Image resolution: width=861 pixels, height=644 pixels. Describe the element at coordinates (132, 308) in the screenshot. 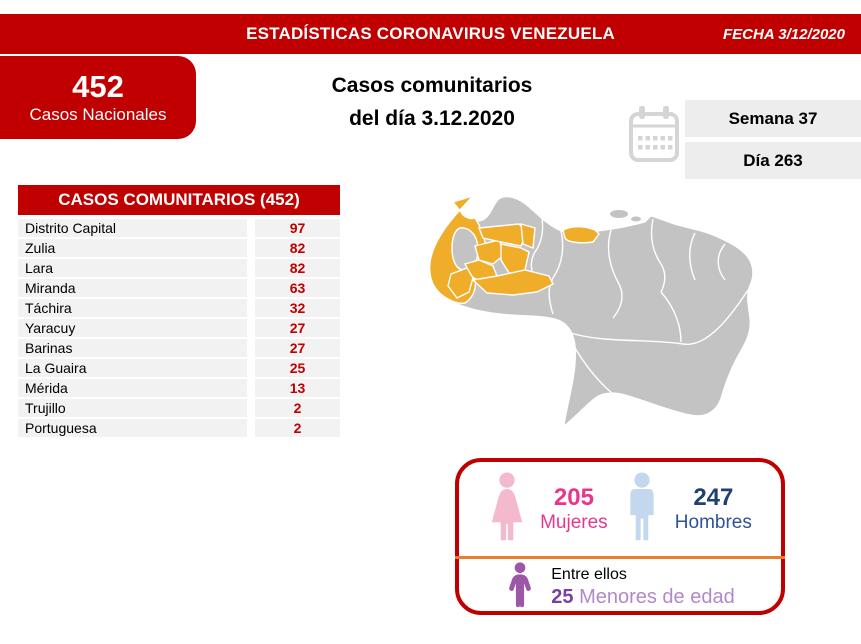

I see `state-name: Táchira` at that location.